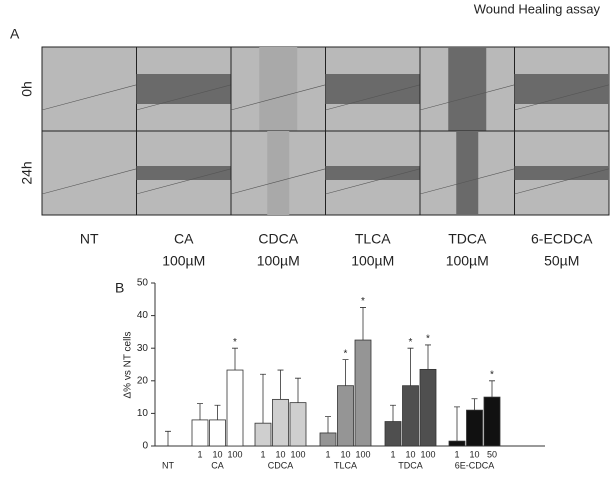  Describe the element at coordinates (467, 239) in the screenshot. I see `column-label: TDCA` at that location.